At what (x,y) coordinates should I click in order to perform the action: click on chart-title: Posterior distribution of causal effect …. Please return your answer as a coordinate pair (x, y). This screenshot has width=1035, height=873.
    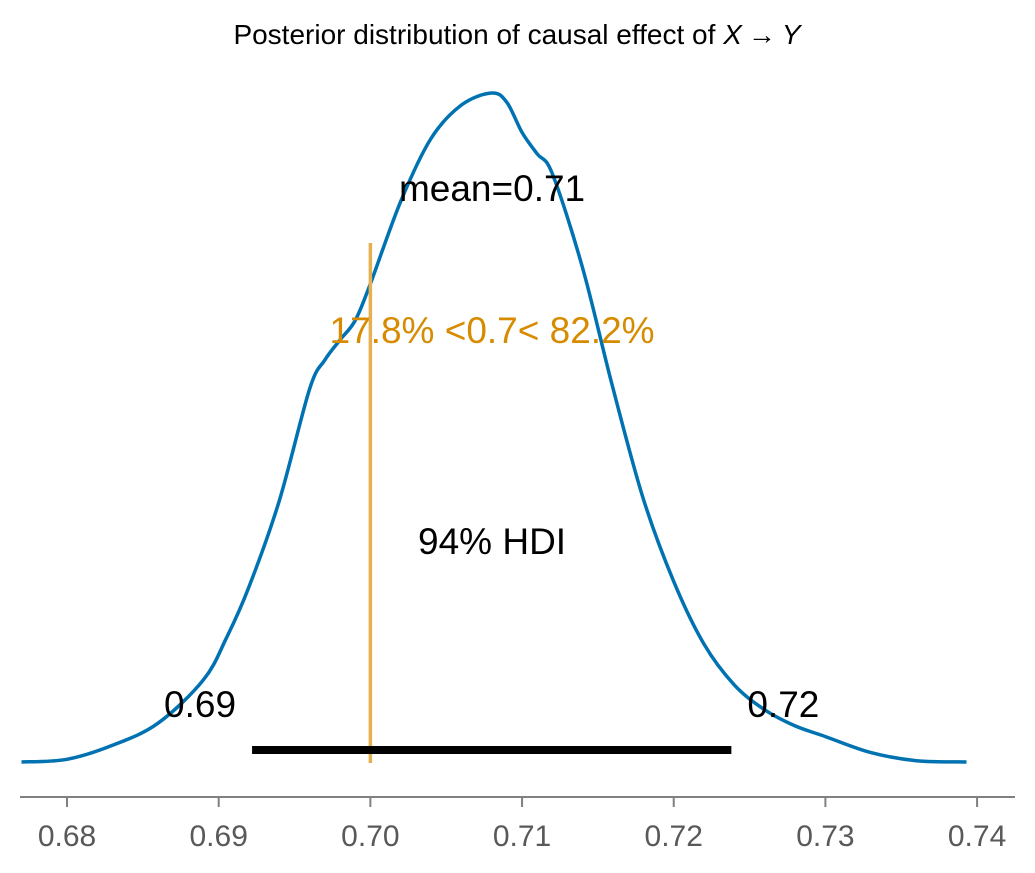
    Looking at the image, I should click on (517, 34).